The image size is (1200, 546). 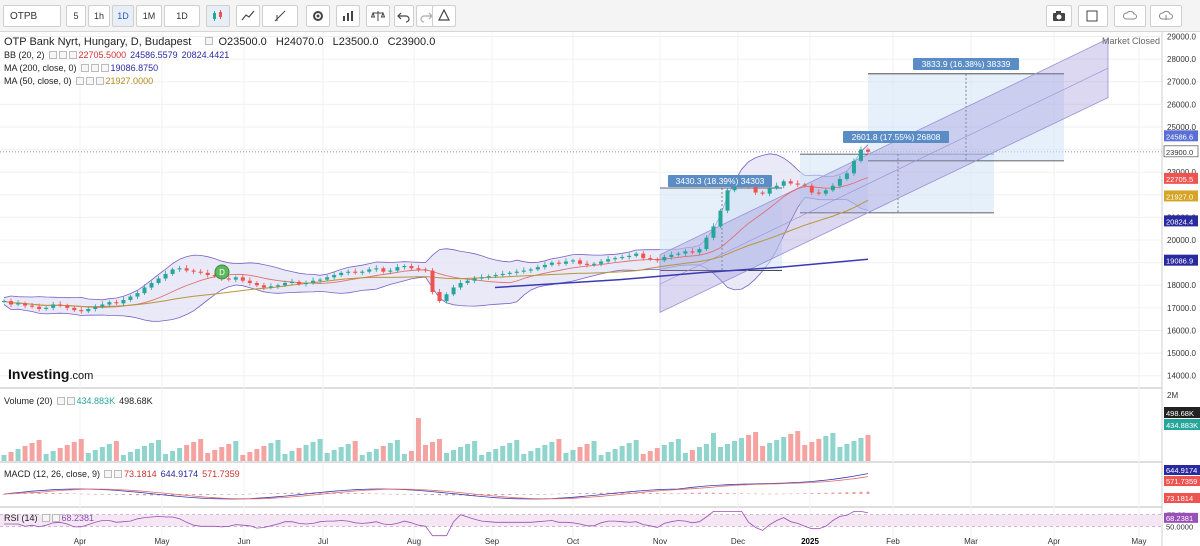 What do you see at coordinates (1059, 16) in the screenshot?
I see `screenshot-button` at bounding box center [1059, 16].